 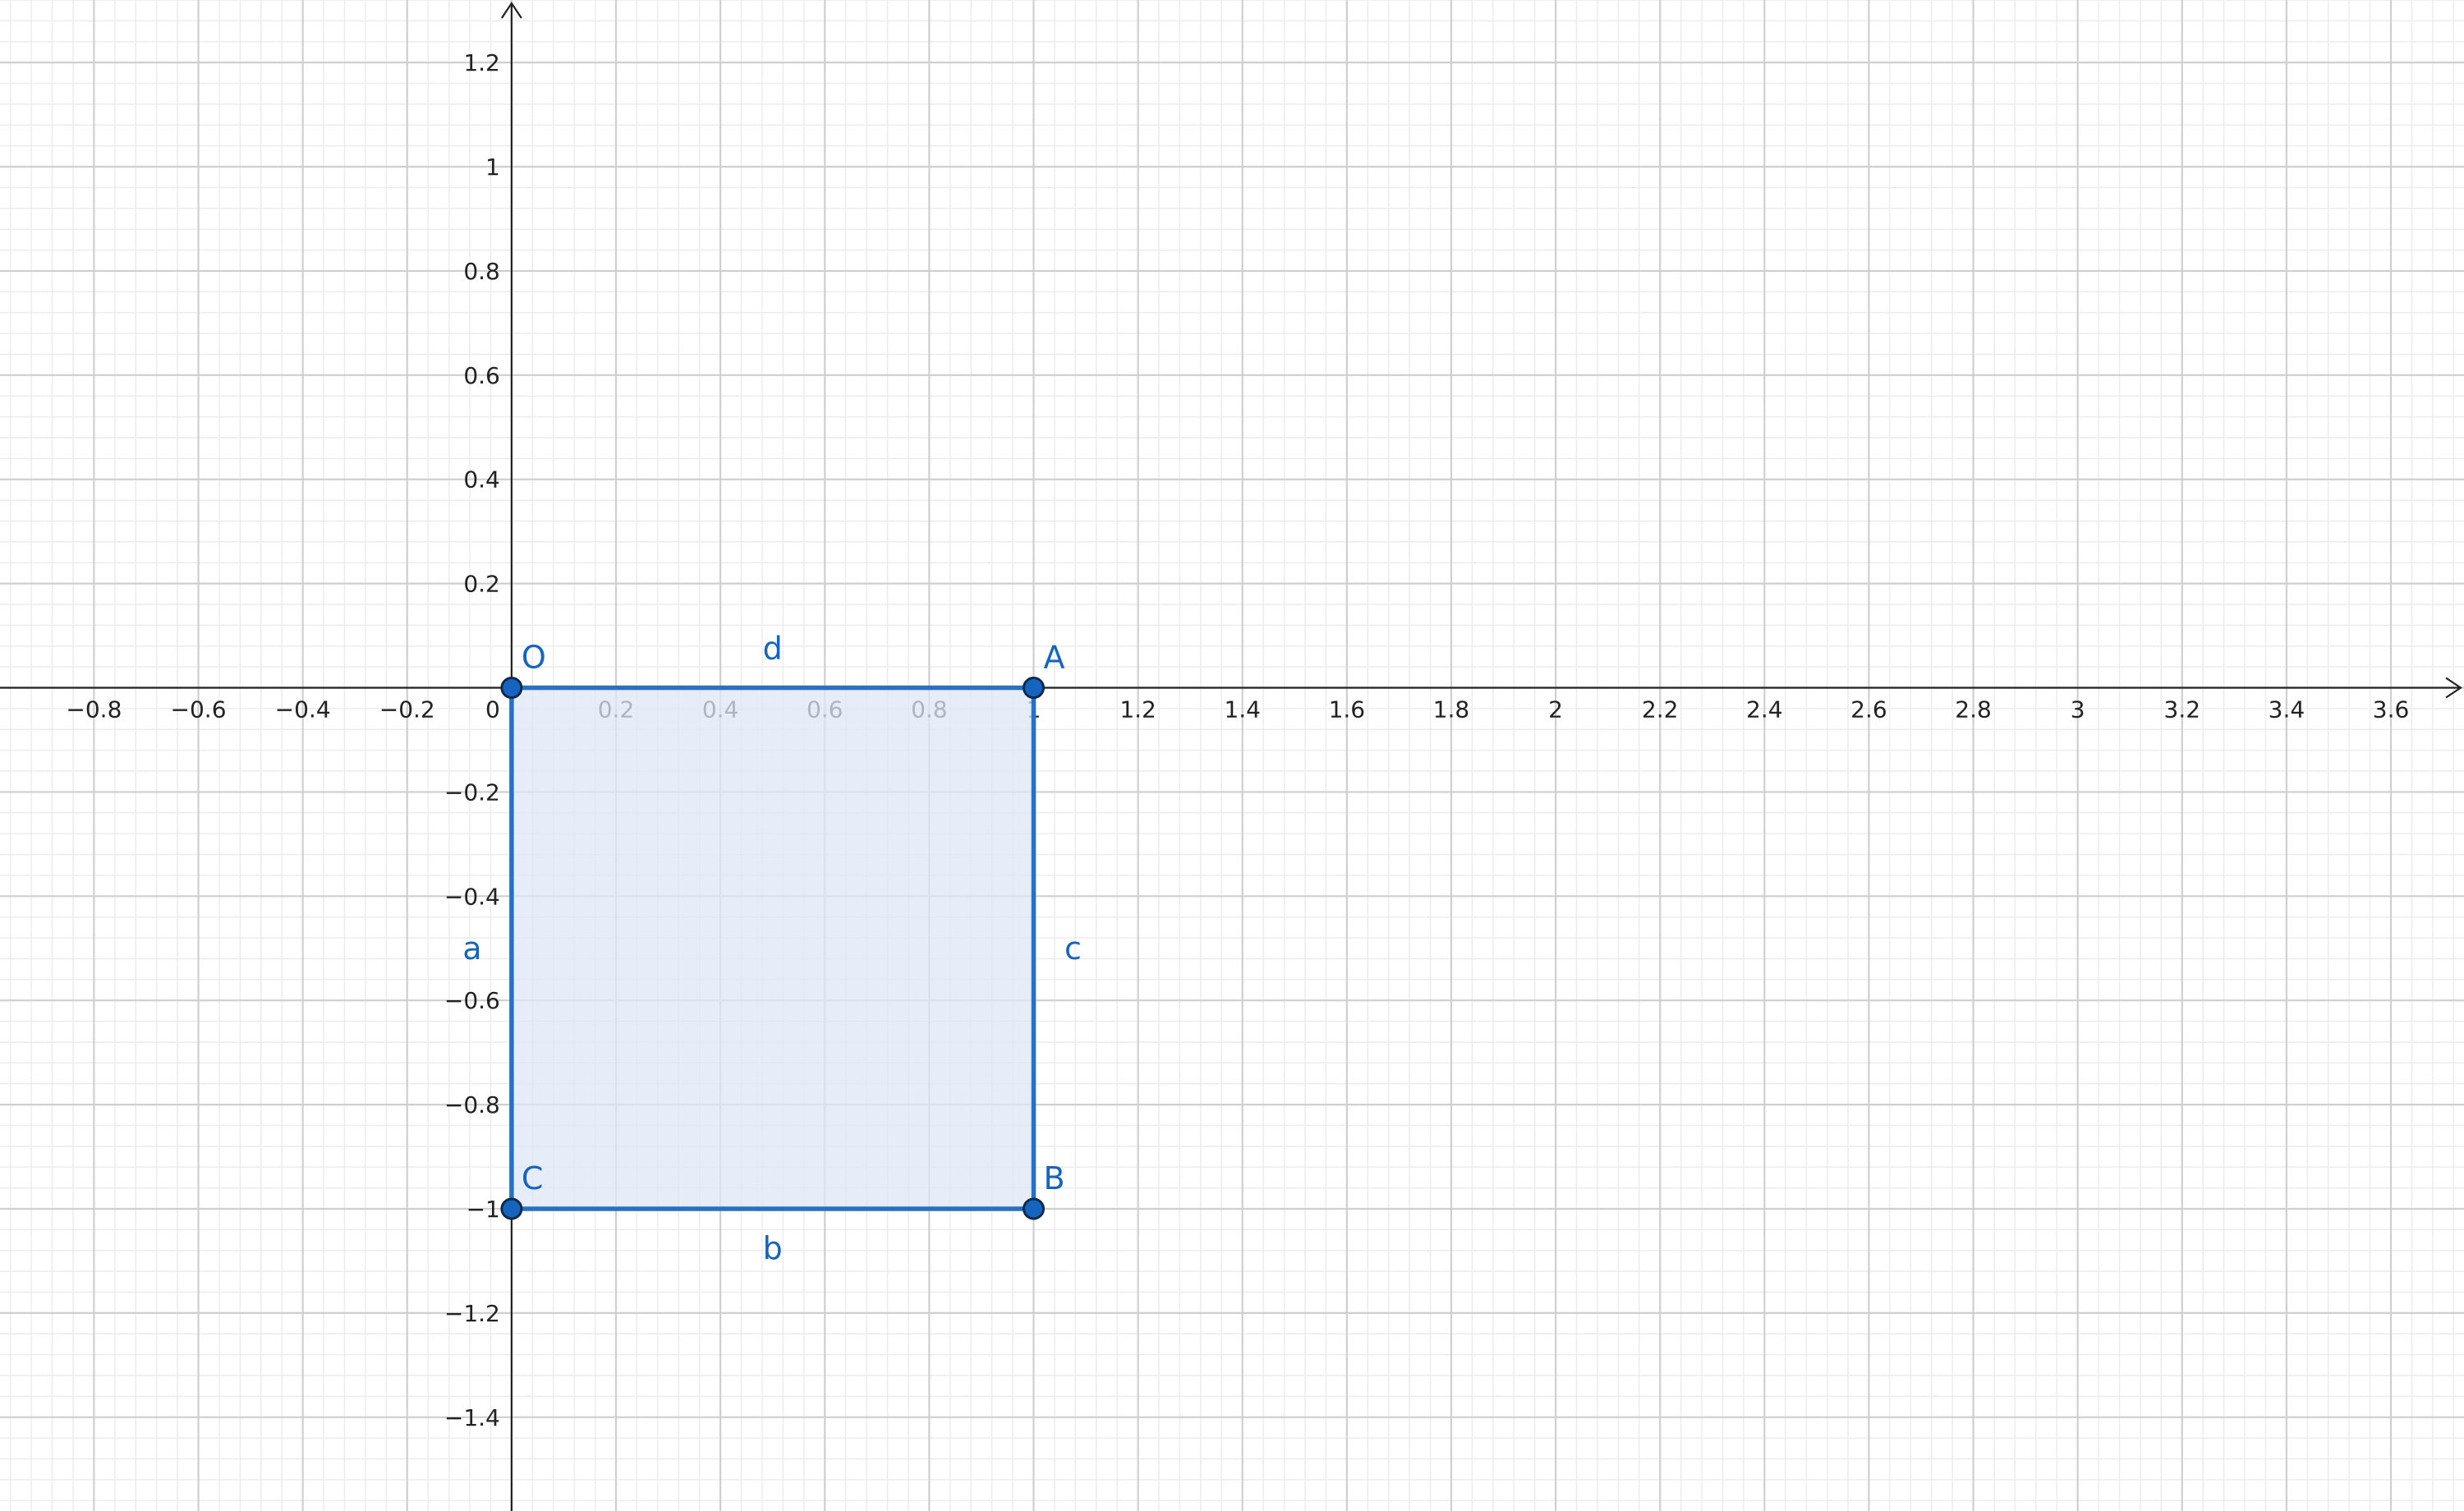 I want to click on x-tick-label: 2.6, so click(x=1868, y=709).